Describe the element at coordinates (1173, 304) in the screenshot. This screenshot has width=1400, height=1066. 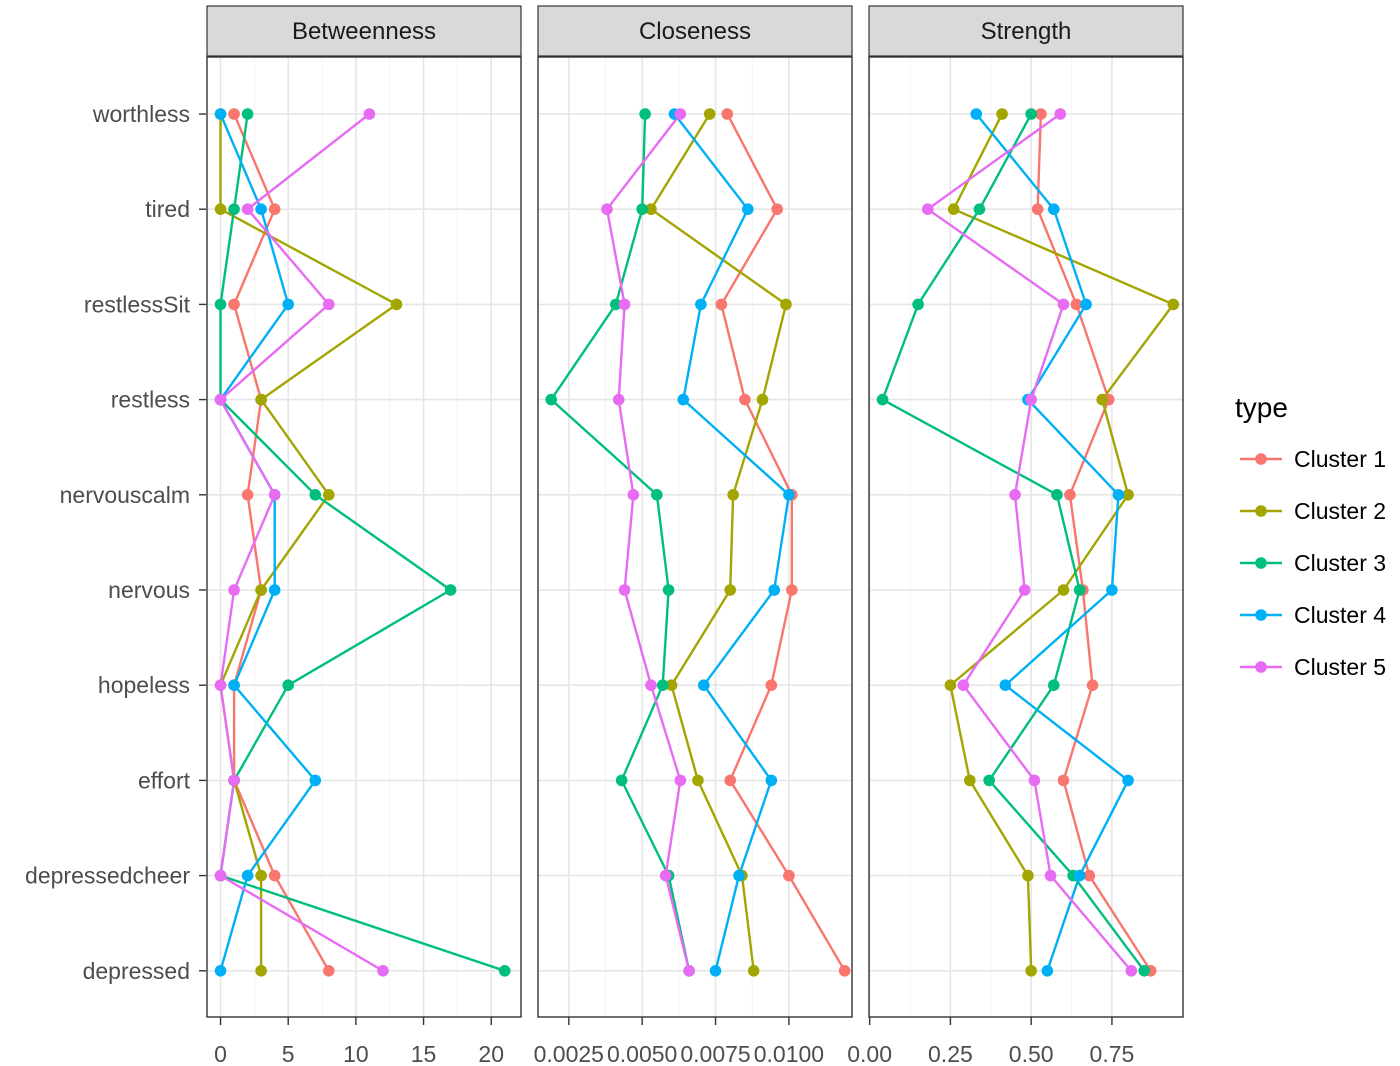
I see `point-cluster-2-restlesssit` at that location.